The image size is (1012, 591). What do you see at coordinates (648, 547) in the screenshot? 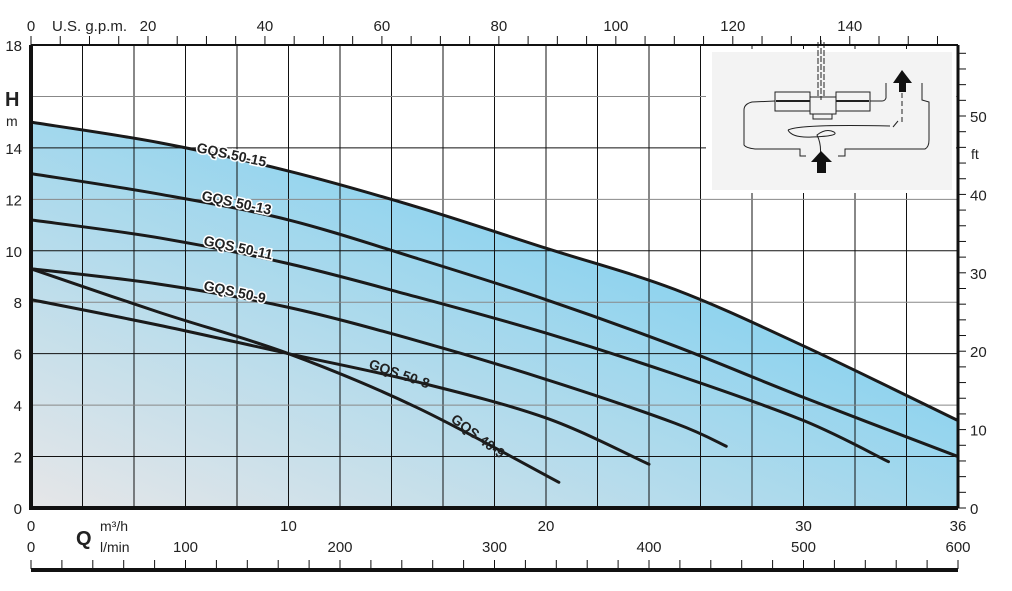
I see `lmin-tick-label: 400` at bounding box center [648, 547].